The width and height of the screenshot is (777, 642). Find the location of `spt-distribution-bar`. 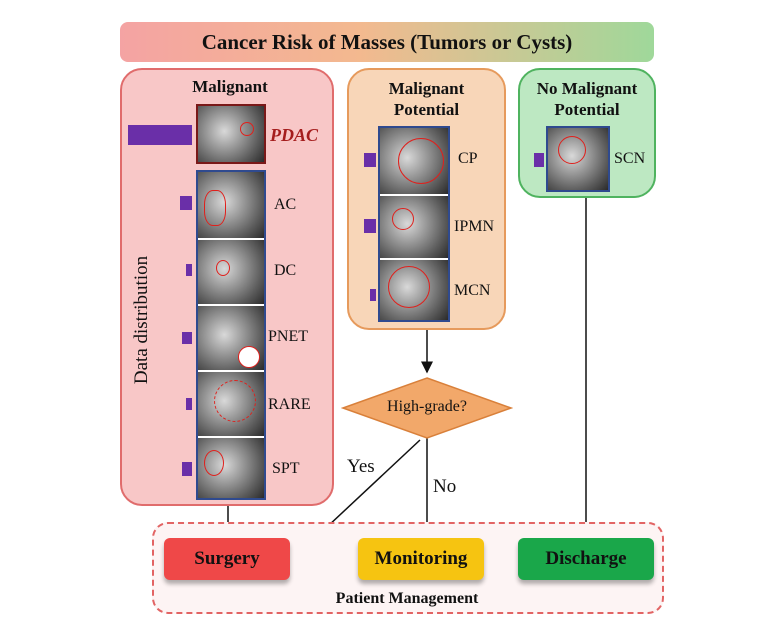

spt-distribution-bar is located at coordinates (187, 469).